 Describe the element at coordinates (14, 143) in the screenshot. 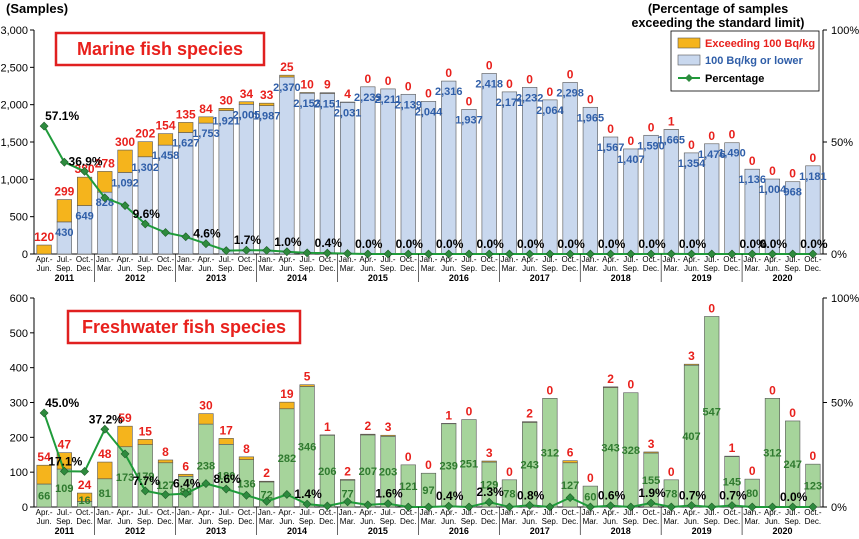

I see `left-y-tick-label: 1,500` at that location.